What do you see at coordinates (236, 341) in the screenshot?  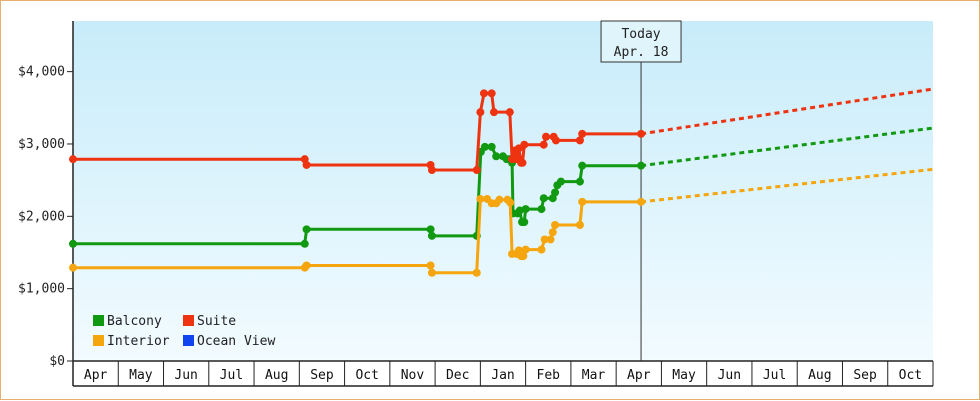 I see `legend-label-ocean-view: Ocean View` at bounding box center [236, 341].